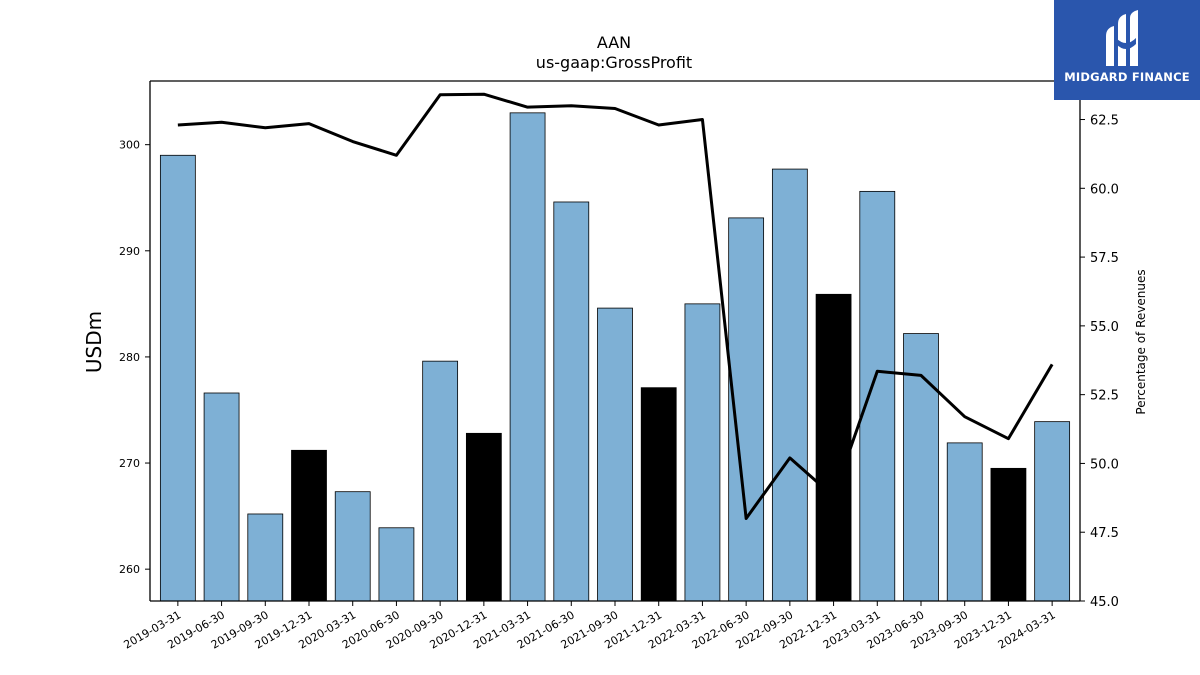 Image resolution: width=1200 pixels, height=675 pixels. What do you see at coordinates (1122, 38) in the screenshot?
I see `midgard-logo-icon` at bounding box center [1122, 38].